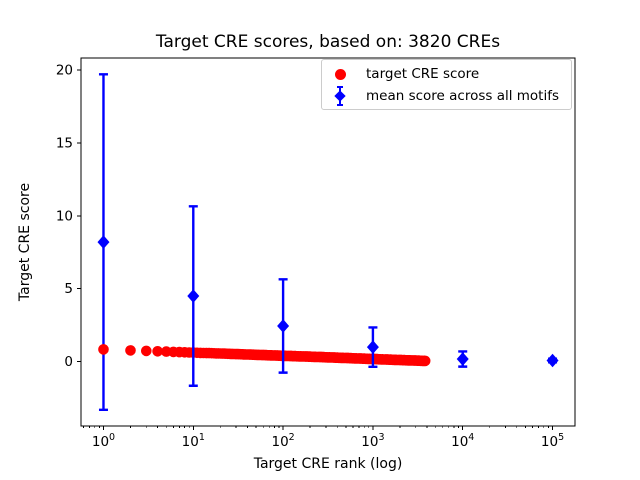 The image size is (640, 480). Describe the element at coordinates (552, 441) in the screenshot. I see `x-tick-label: 10⁵` at that location.